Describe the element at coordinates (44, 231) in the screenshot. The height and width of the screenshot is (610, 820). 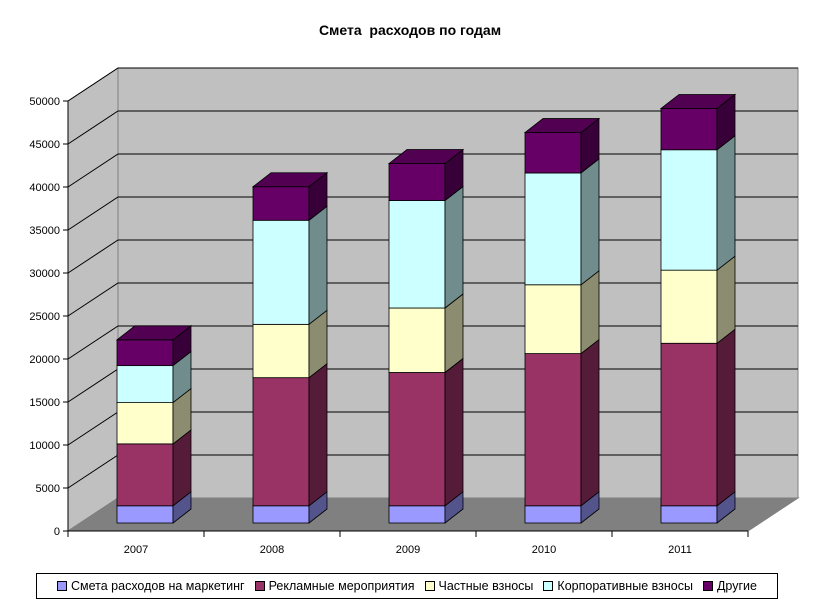
I see `y-tick-label: 35000` at that location.